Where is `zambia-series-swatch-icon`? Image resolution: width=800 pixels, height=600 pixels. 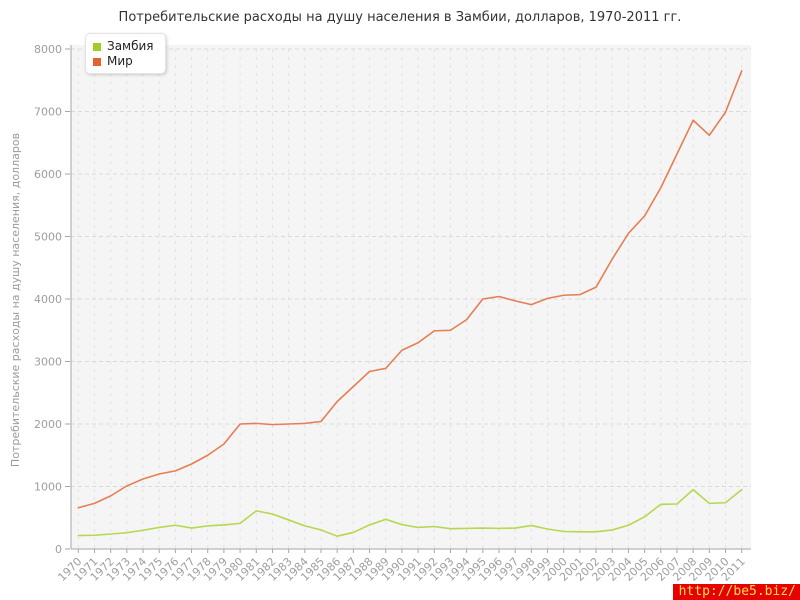 zambia-series-swatch-icon is located at coordinates (97, 46).